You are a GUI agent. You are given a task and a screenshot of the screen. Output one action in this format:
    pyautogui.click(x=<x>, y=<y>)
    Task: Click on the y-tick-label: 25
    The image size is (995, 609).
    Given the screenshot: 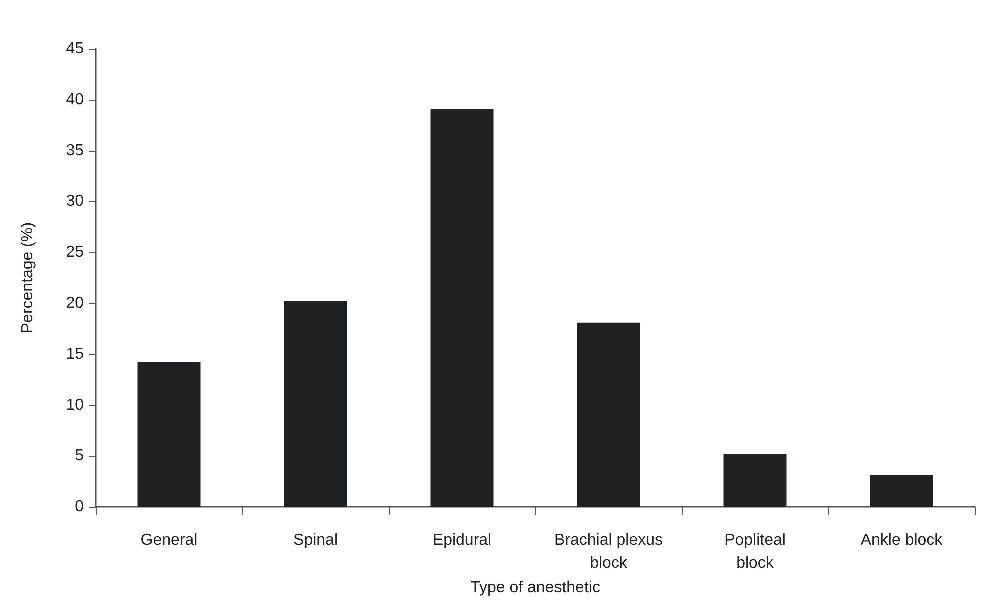 What is the action you would take?
    pyautogui.click(x=75, y=253)
    